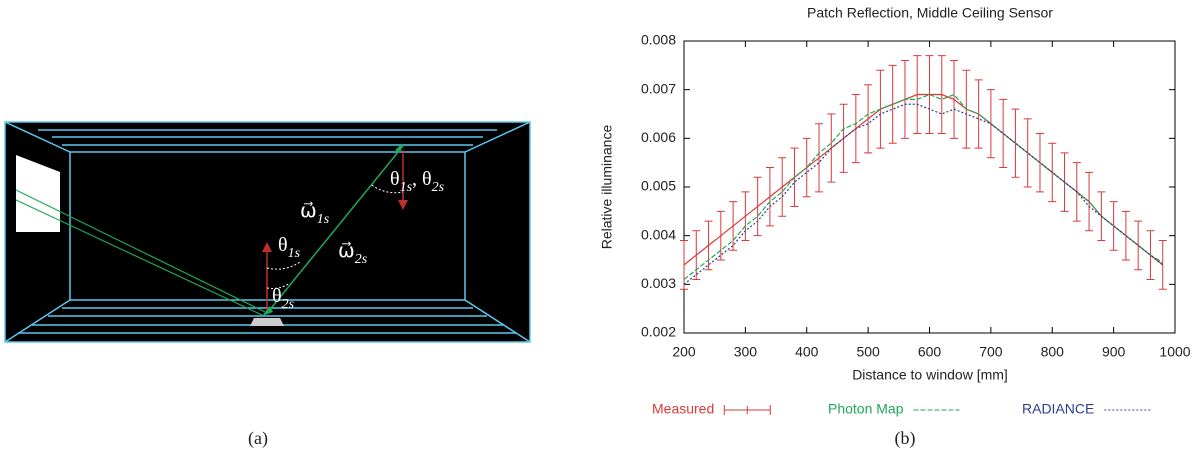 The image size is (1203, 459). I want to click on x-tick-label: 1000, so click(1174, 352).